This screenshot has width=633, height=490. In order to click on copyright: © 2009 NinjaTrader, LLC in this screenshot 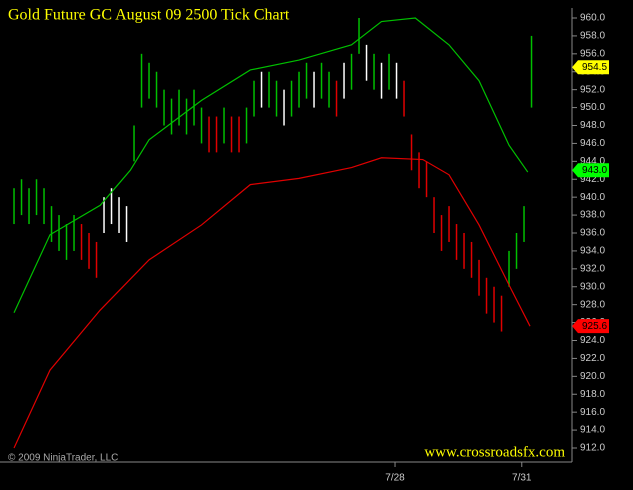, I will do `click(63, 458)`.